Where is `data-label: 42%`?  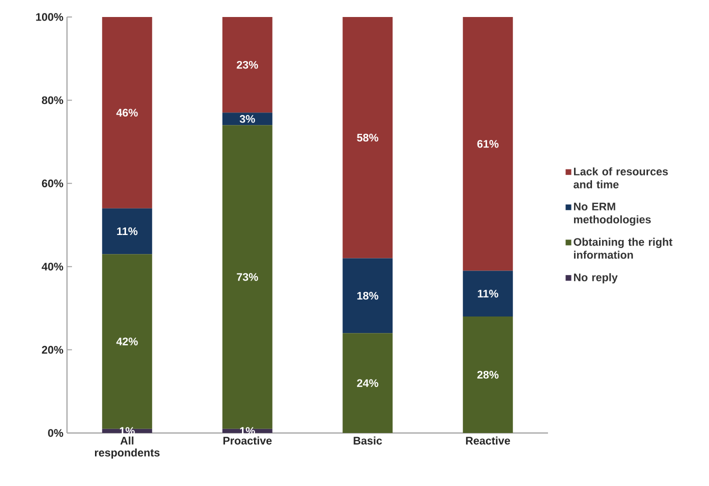 data-label: 42% is located at coordinates (127, 342).